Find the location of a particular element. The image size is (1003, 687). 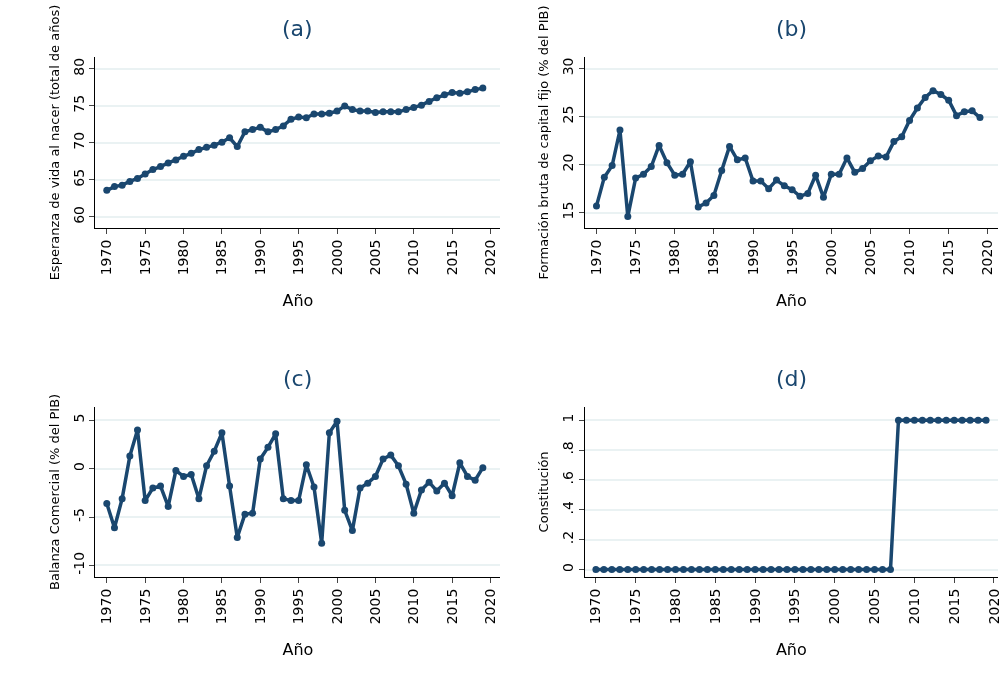

y-tick-label: .8 is located at coordinates (568, 448).